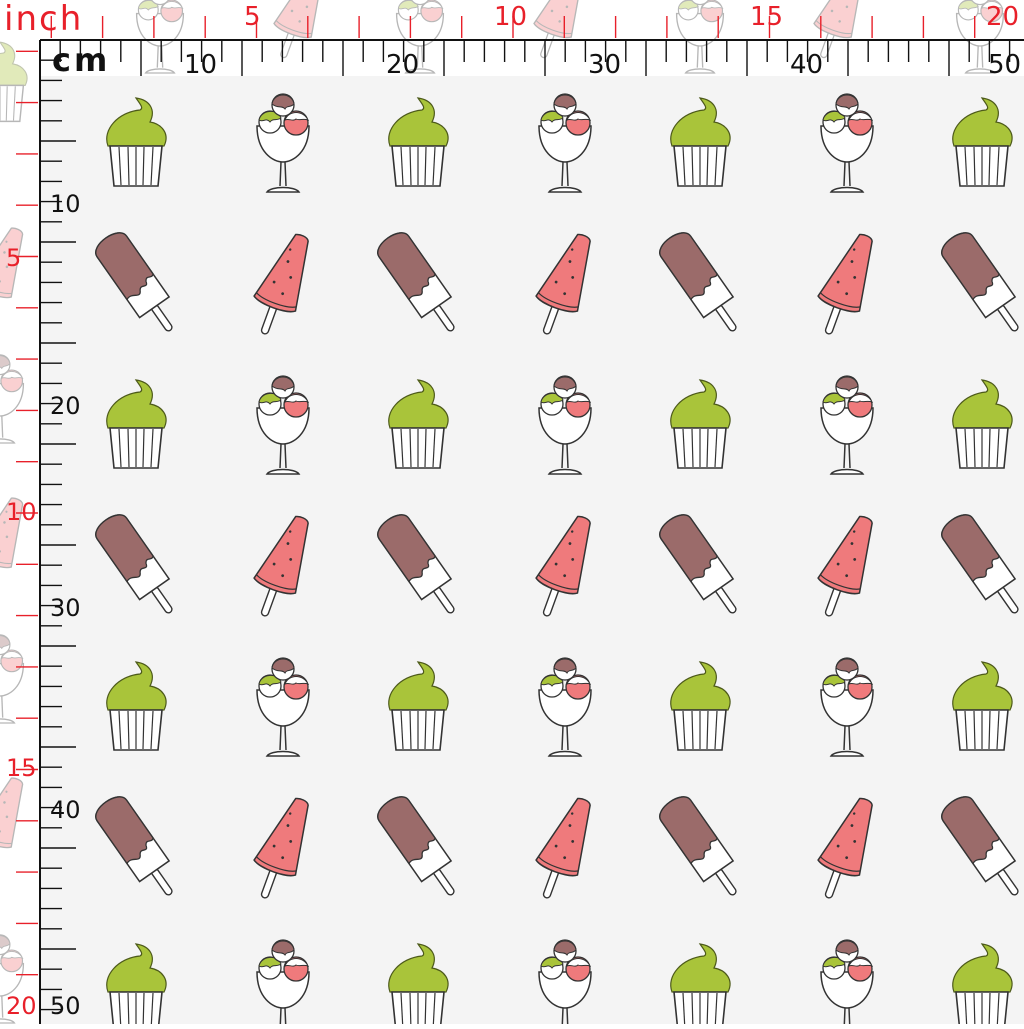 The image size is (1024, 1029). What do you see at coordinates (767, 17) in the screenshot?
I see `inch-top-tick-label: 15` at bounding box center [767, 17].